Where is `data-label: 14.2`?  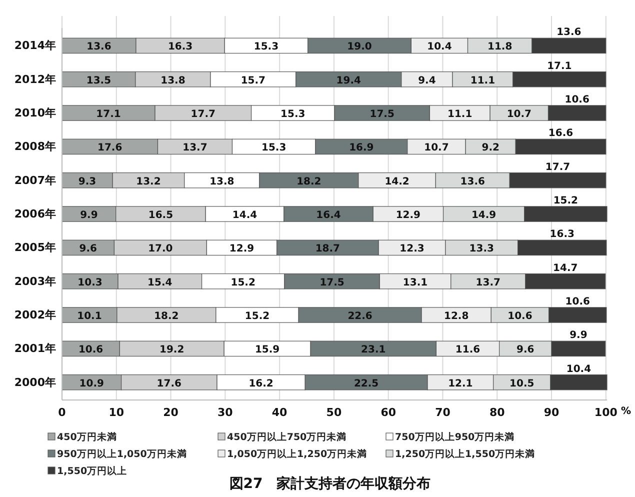
data-label: 14.2 is located at coordinates (397, 182).